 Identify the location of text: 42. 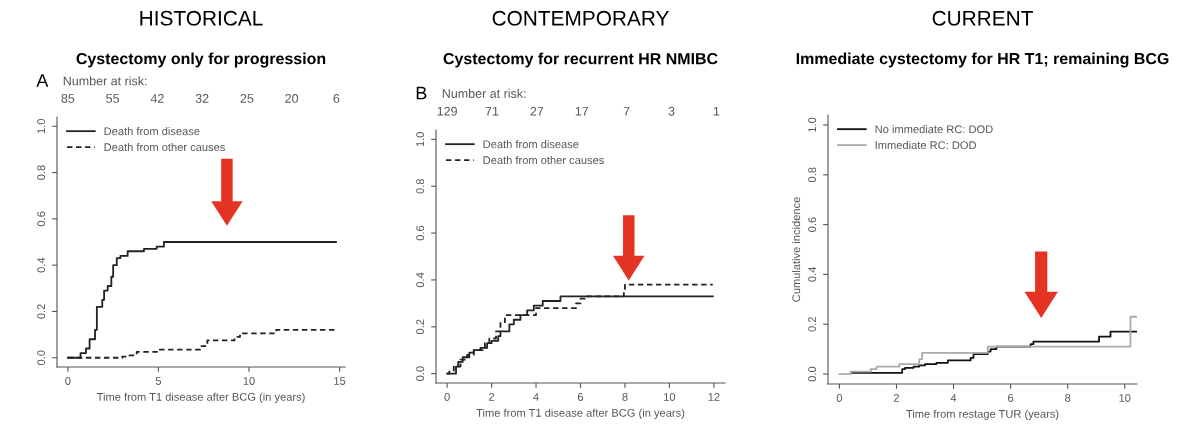
(157, 98).